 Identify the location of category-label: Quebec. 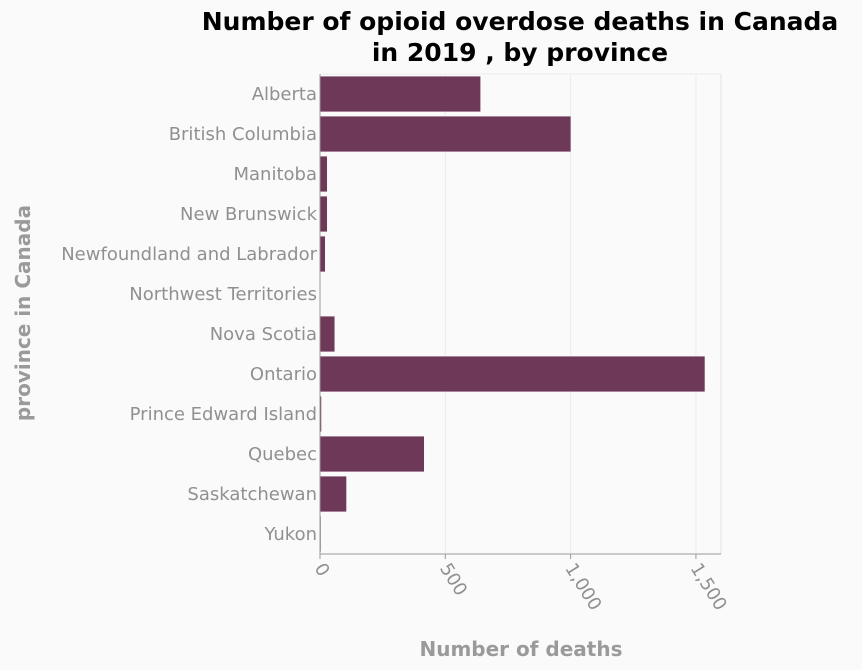
(282, 454).